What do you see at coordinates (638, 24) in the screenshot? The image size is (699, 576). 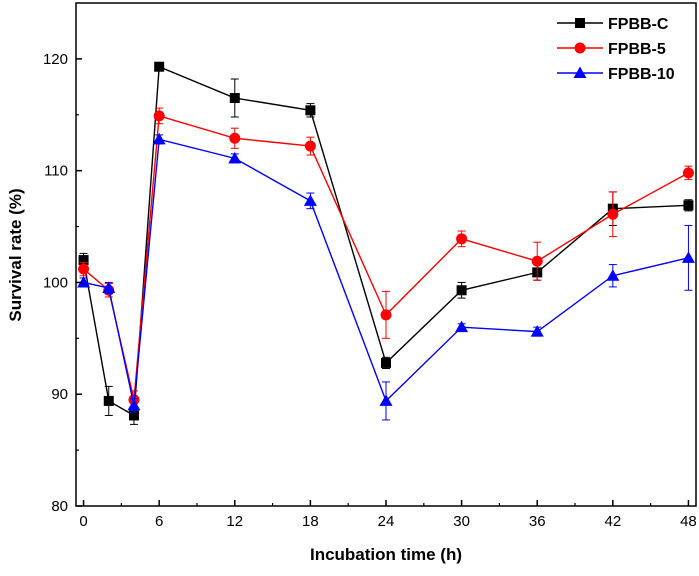 I see `legend-label: FPBB-C` at bounding box center [638, 24].